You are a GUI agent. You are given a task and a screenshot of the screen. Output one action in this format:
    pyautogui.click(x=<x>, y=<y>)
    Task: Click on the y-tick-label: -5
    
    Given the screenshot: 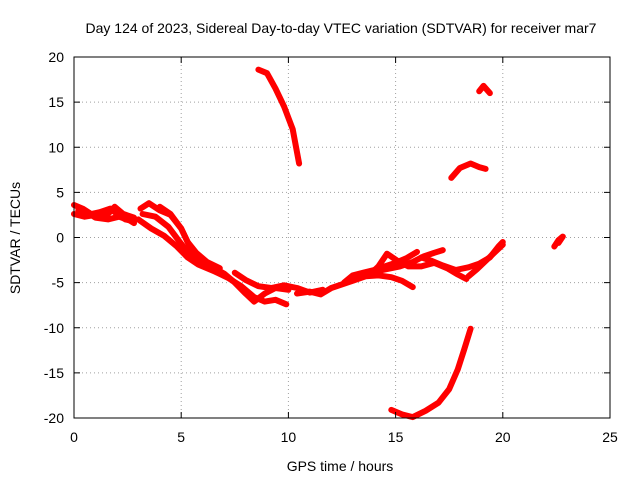 What is the action you would take?
    pyautogui.click(x=58, y=283)
    